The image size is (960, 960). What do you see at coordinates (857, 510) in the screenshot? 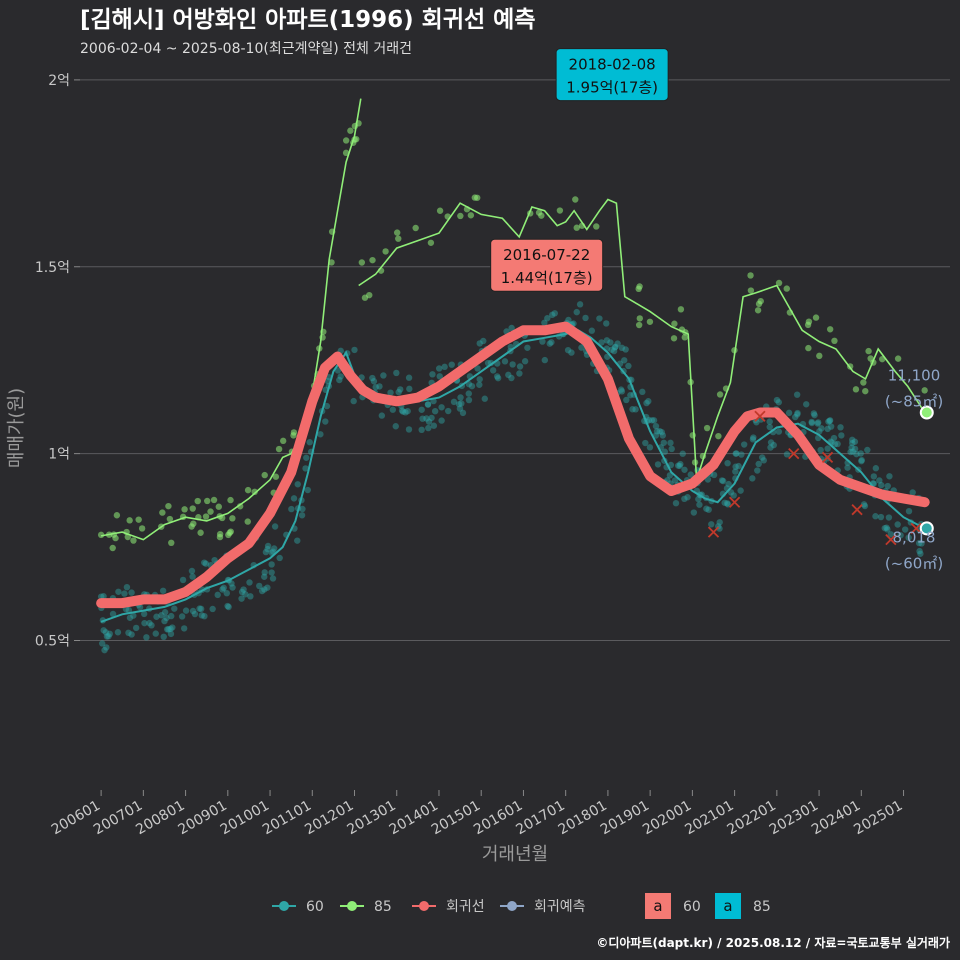
I see `forecast-marker` at bounding box center [857, 510].